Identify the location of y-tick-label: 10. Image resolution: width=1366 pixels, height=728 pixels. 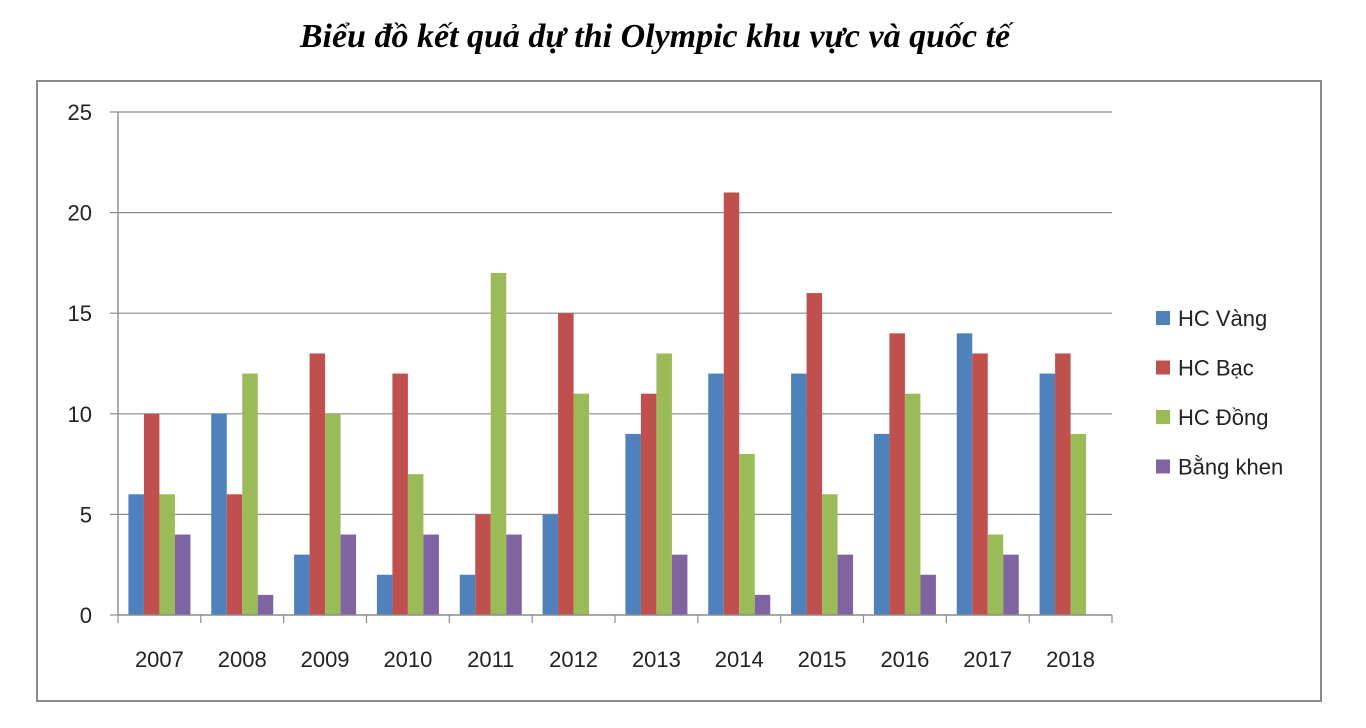
(80, 414).